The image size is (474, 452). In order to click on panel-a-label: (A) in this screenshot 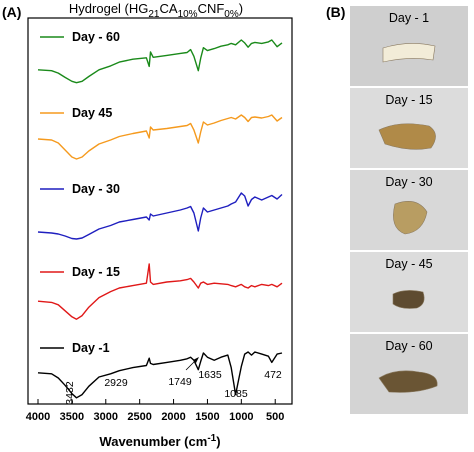, I will do `click(11, 12)`.